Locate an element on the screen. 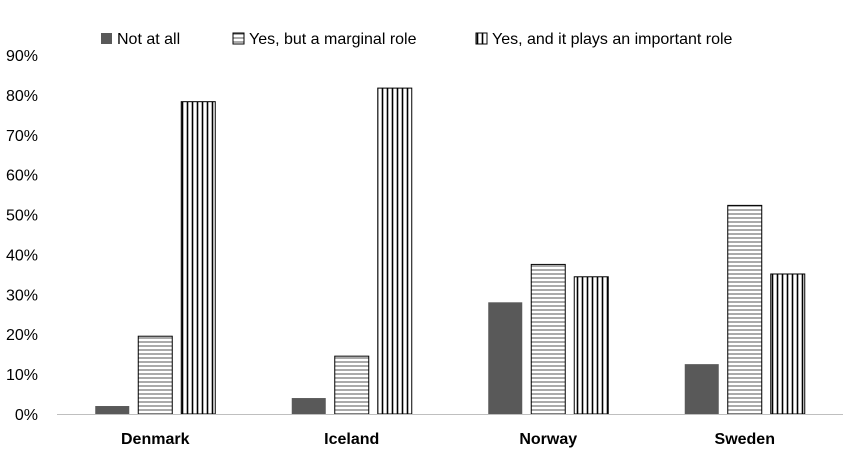 The image size is (853, 472). x-axis: Denmark Iceland Norway Sweden is located at coordinates (450, 431).